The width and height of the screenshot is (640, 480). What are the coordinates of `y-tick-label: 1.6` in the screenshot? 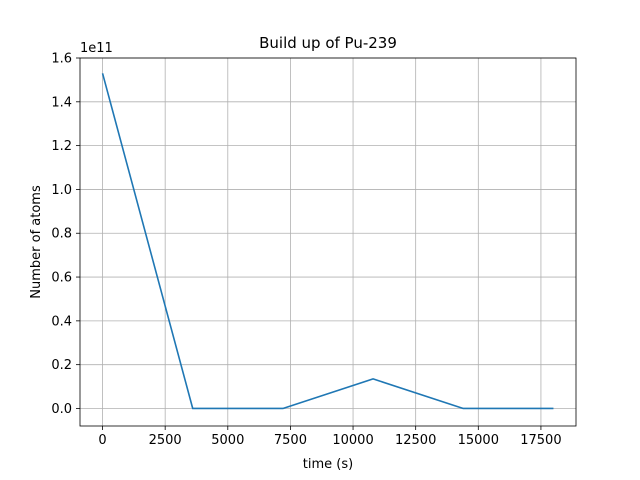 It's located at (61, 59).